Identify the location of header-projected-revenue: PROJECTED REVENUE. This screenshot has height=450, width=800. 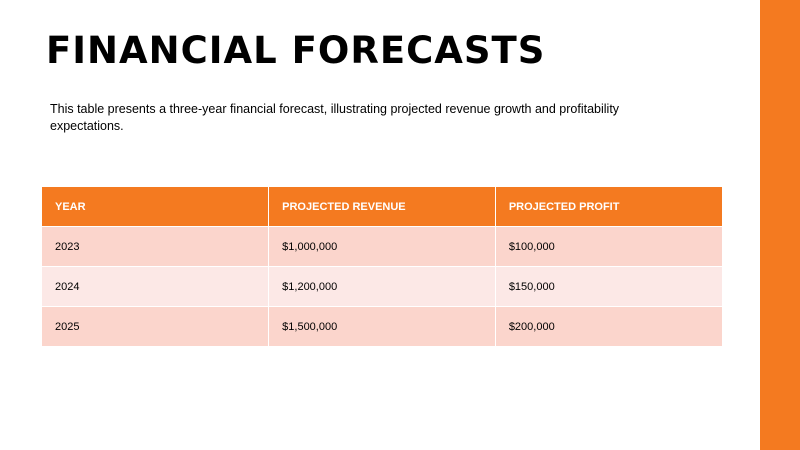
(382, 207).